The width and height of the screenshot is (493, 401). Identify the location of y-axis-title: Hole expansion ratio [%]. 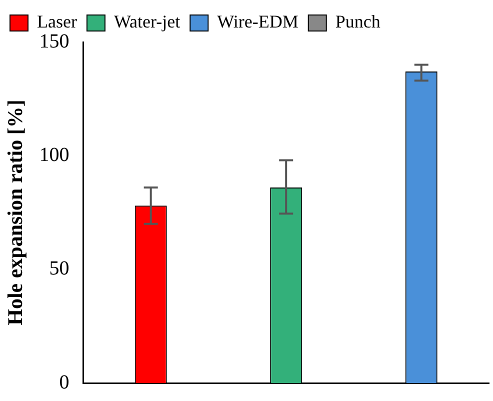
(15, 213).